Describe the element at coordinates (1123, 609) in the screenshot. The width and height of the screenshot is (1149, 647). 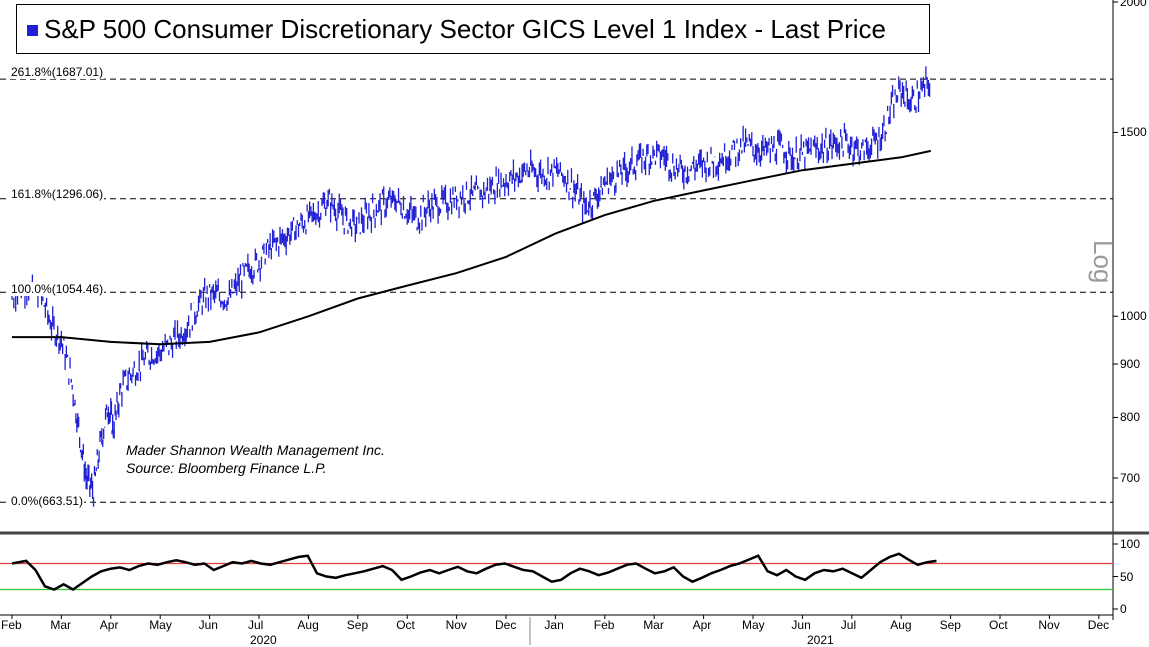
I see `osc-tick-label: 0` at that location.